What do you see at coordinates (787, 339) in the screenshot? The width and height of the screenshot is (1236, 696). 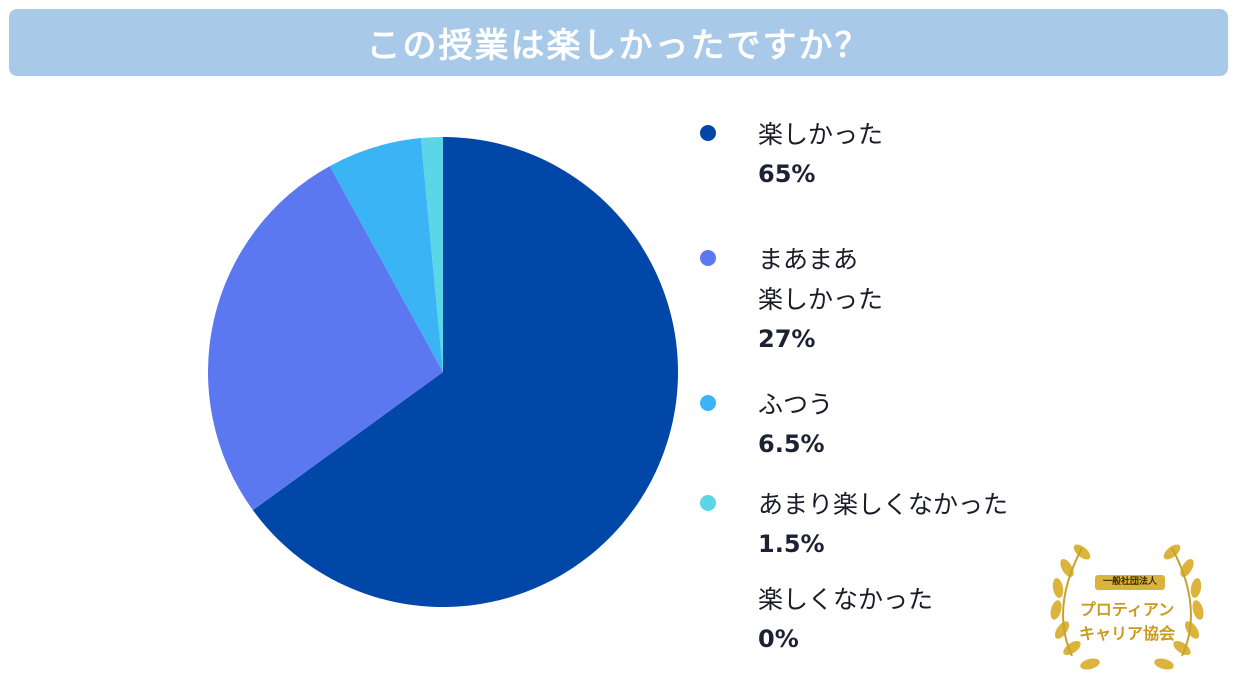 I see `legend-percentage: 27%` at bounding box center [787, 339].